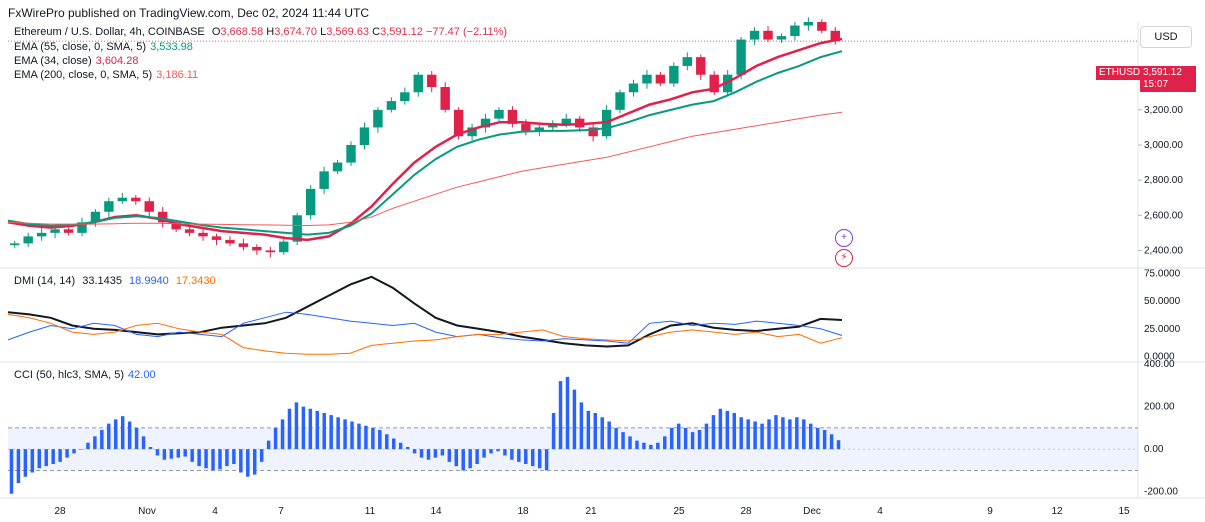 This screenshot has height=522, width=1205. What do you see at coordinates (147, 511) in the screenshot?
I see `x-tick-label: Nov` at bounding box center [147, 511].